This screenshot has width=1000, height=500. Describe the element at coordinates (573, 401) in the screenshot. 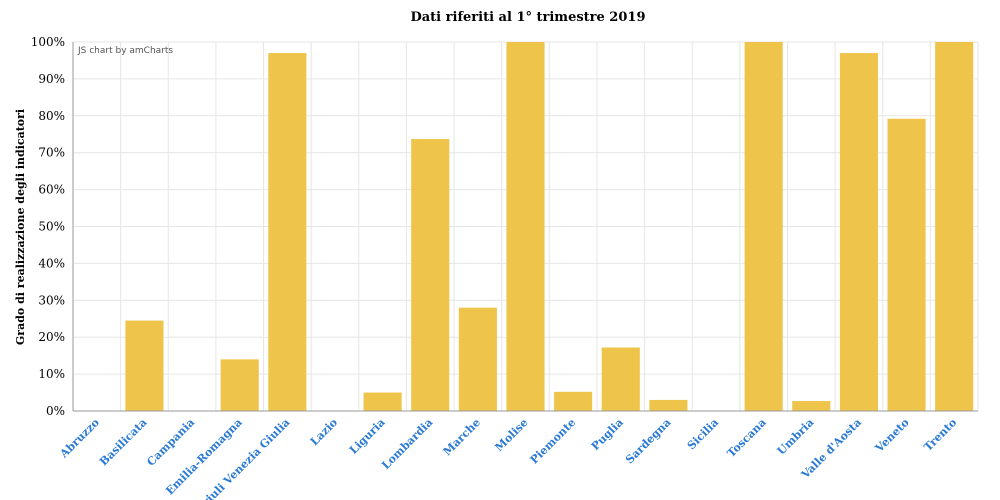

I see `bar-piemonte` at that location.